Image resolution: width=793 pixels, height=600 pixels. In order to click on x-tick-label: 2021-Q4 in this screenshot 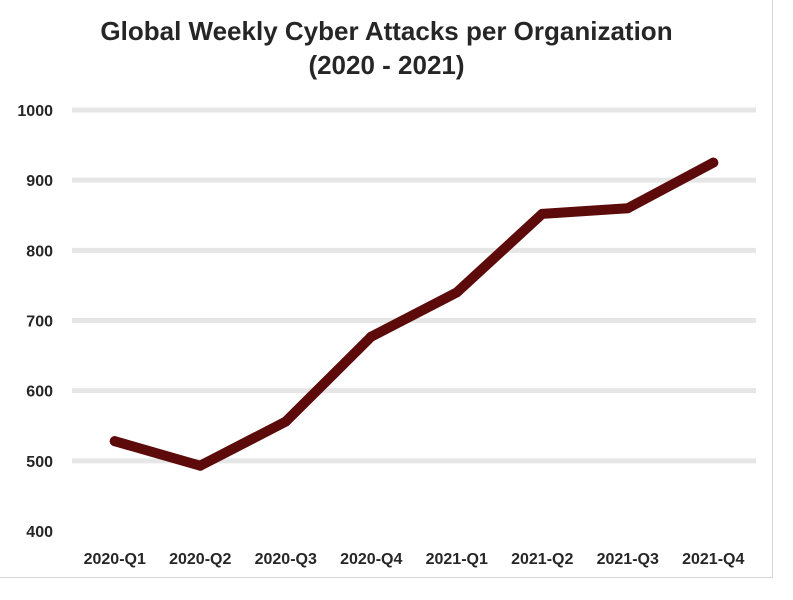, I will do `click(713, 559)`.